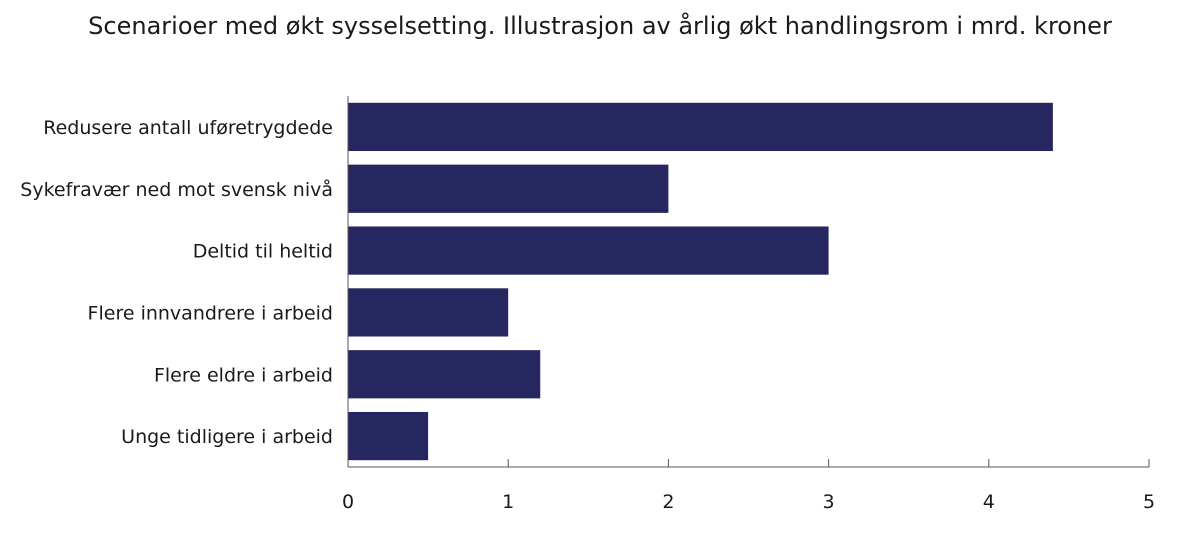 This screenshot has width=1200, height=542. What do you see at coordinates (243, 375) in the screenshot?
I see `category-label-4: Flere eldre i arbeid` at bounding box center [243, 375].